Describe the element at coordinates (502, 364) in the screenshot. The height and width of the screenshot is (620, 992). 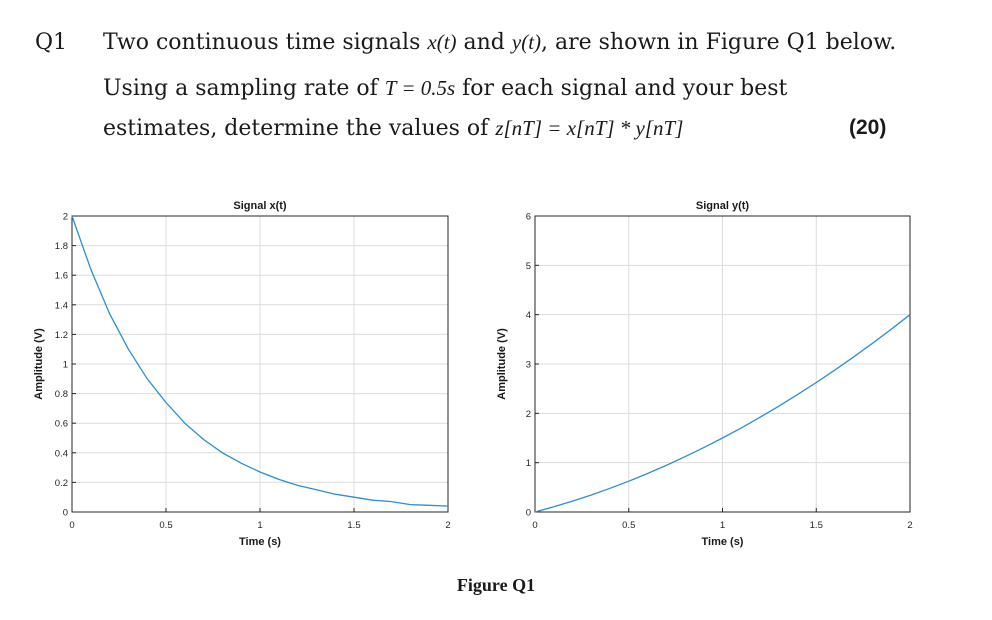
I see `y-chart-ylabel: Amplitude (V)` at that location.